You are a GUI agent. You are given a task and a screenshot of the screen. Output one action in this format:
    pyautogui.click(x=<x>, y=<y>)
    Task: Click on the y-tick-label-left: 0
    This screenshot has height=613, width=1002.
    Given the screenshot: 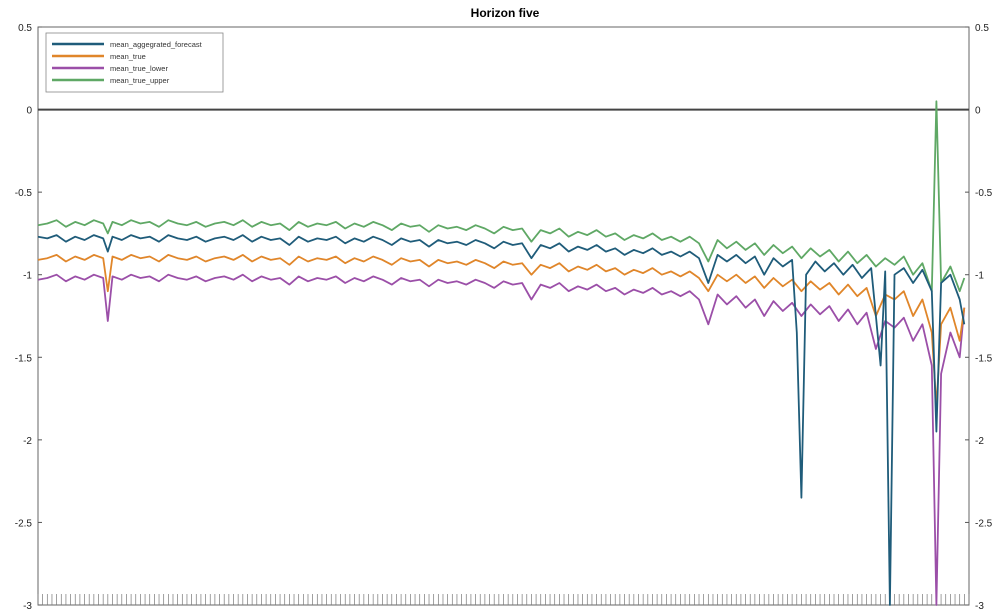 What is the action you would take?
    pyautogui.click(x=29, y=111)
    